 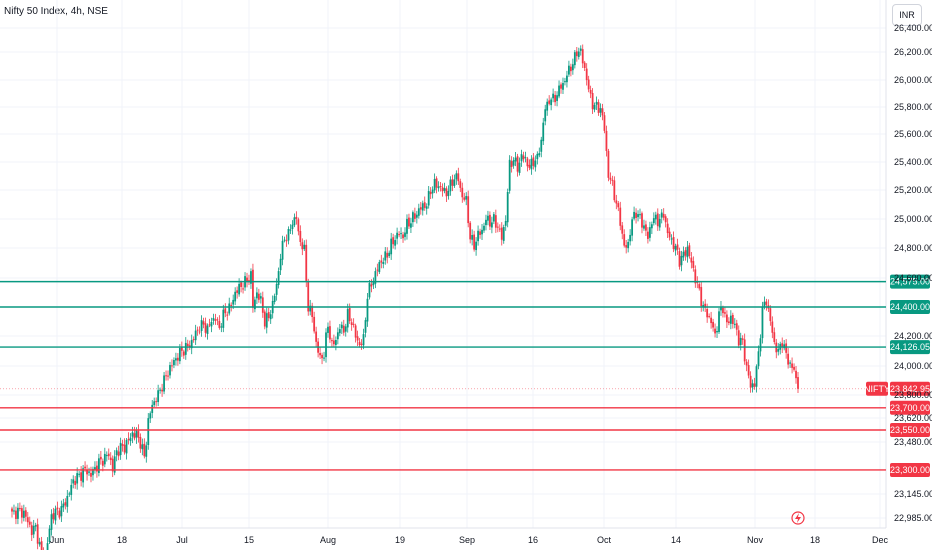 What do you see at coordinates (910, 470) in the screenshot?
I see `level-label: 23,300.00` at bounding box center [910, 470].